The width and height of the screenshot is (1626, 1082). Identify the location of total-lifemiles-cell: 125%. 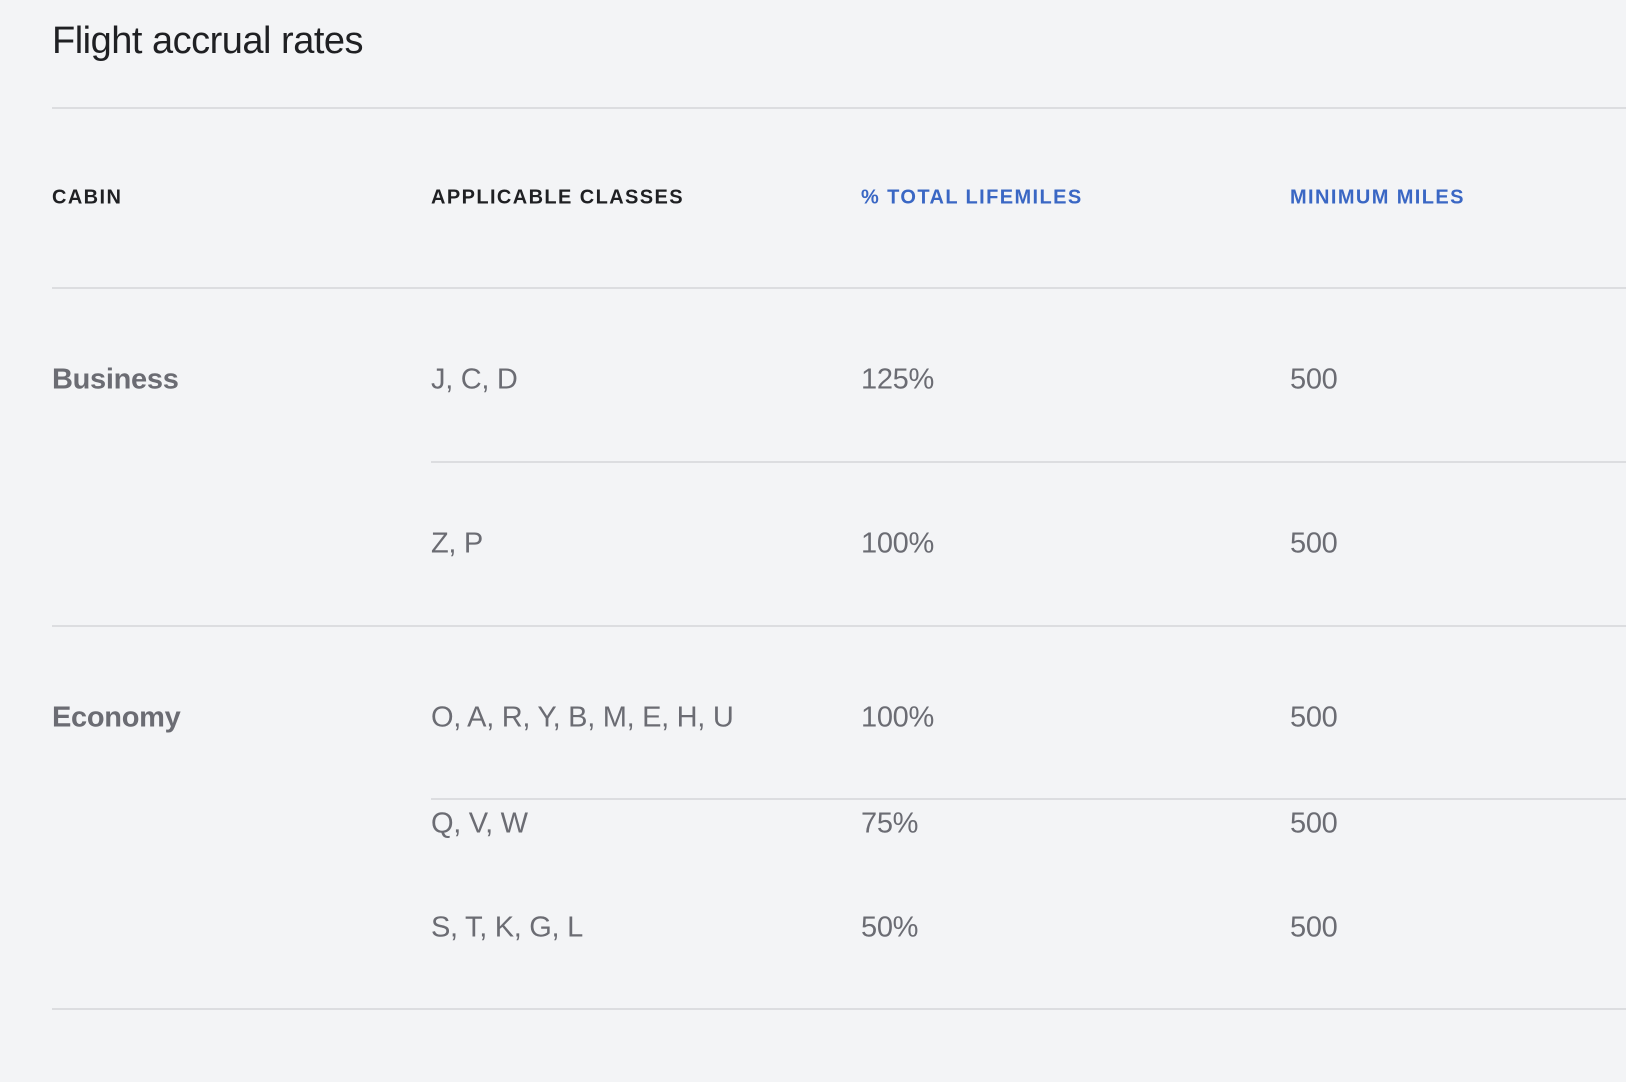
(897, 379).